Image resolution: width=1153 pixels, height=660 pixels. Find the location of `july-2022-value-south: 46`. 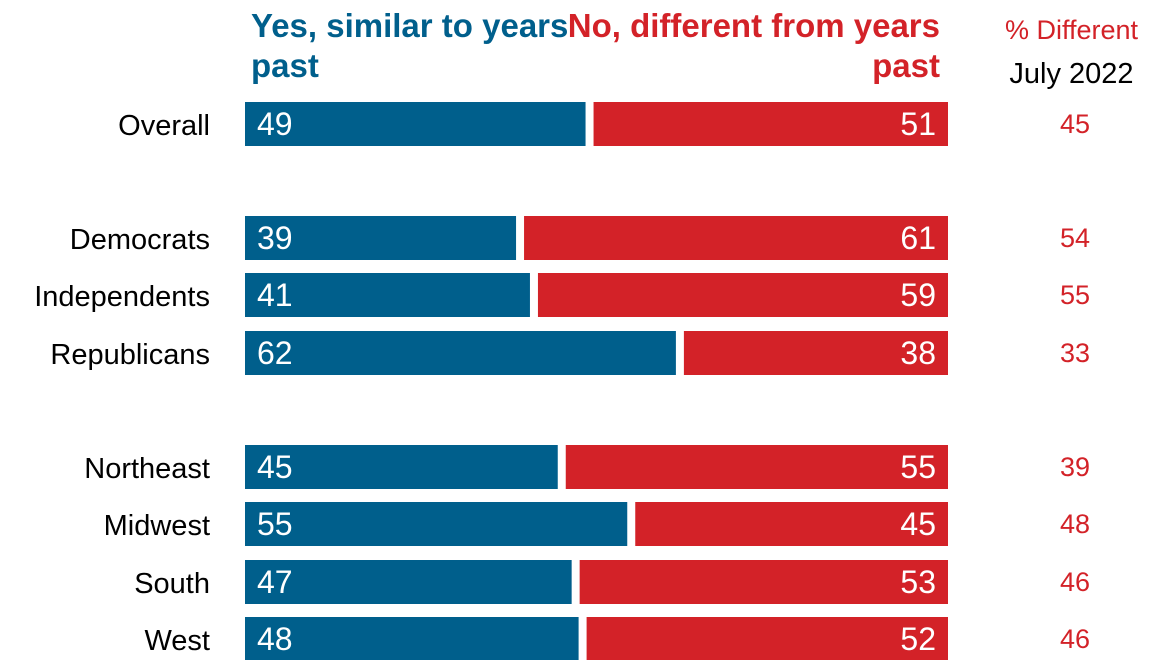

july-2022-value-south: 46 is located at coordinates (1075, 582).